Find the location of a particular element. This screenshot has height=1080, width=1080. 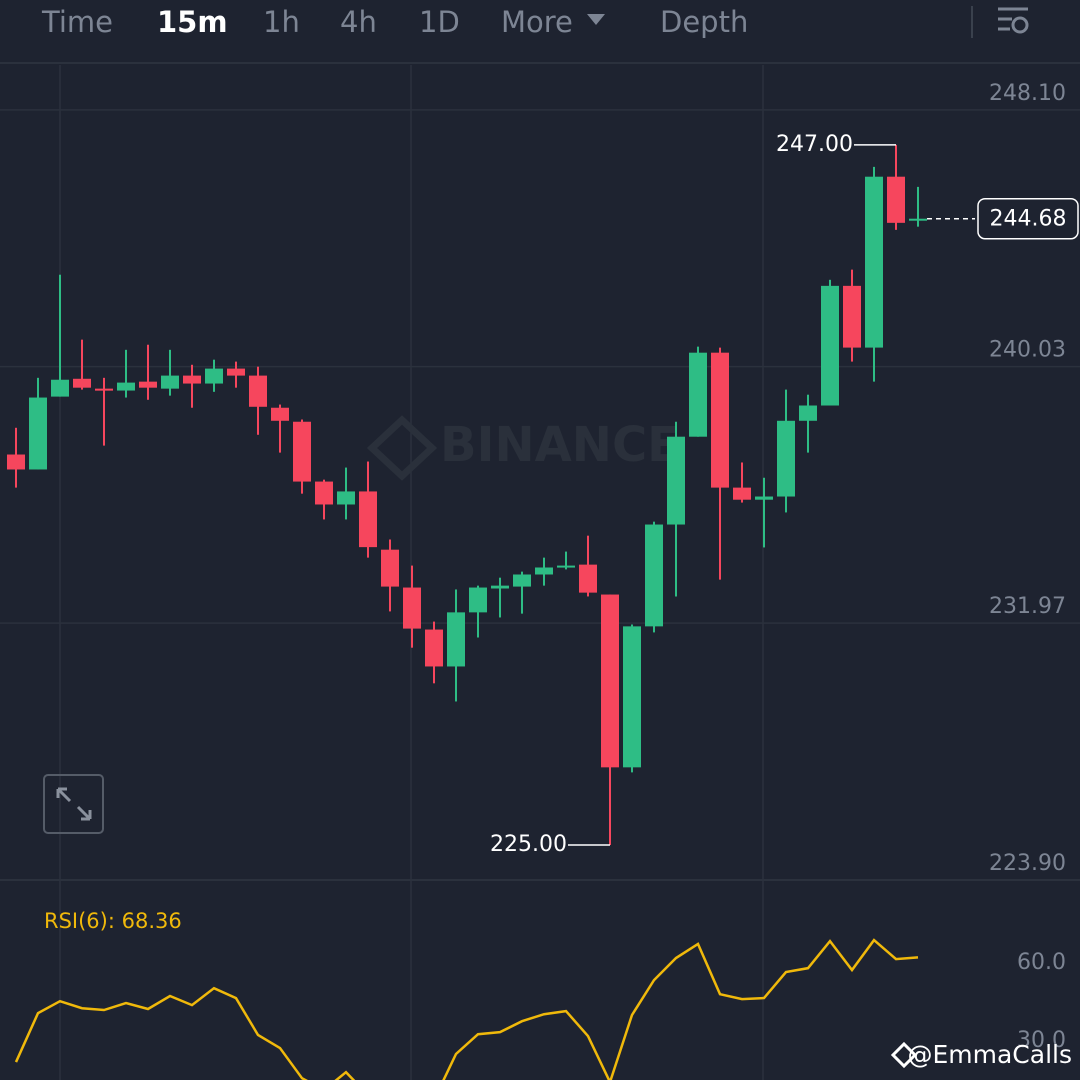

watermark-logo is located at coordinates (402, 448).